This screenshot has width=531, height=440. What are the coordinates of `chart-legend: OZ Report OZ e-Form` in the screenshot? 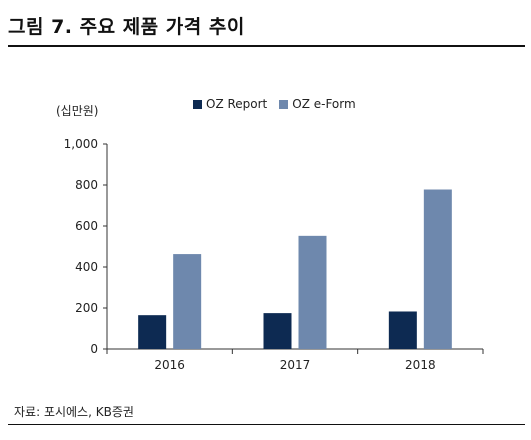 It's located at (280, 104).